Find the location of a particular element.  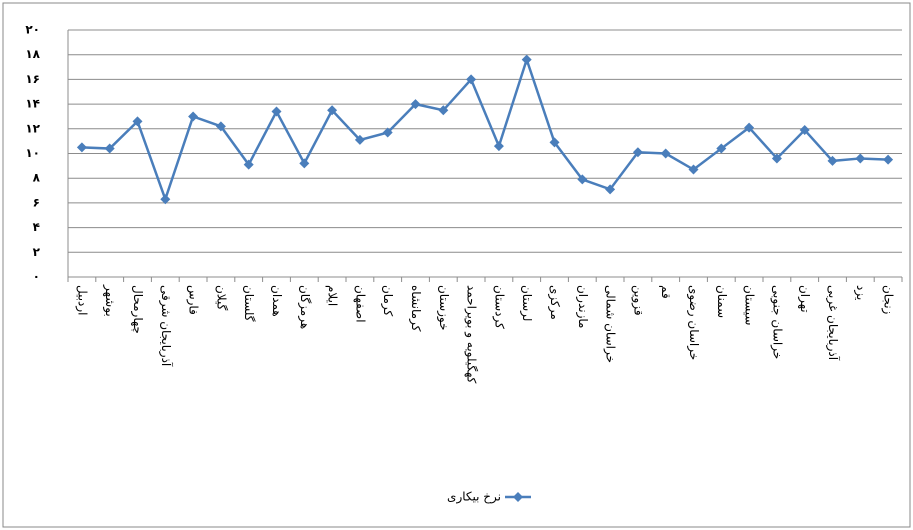

x-tick-label: ایلام is located at coordinates (333, 295).